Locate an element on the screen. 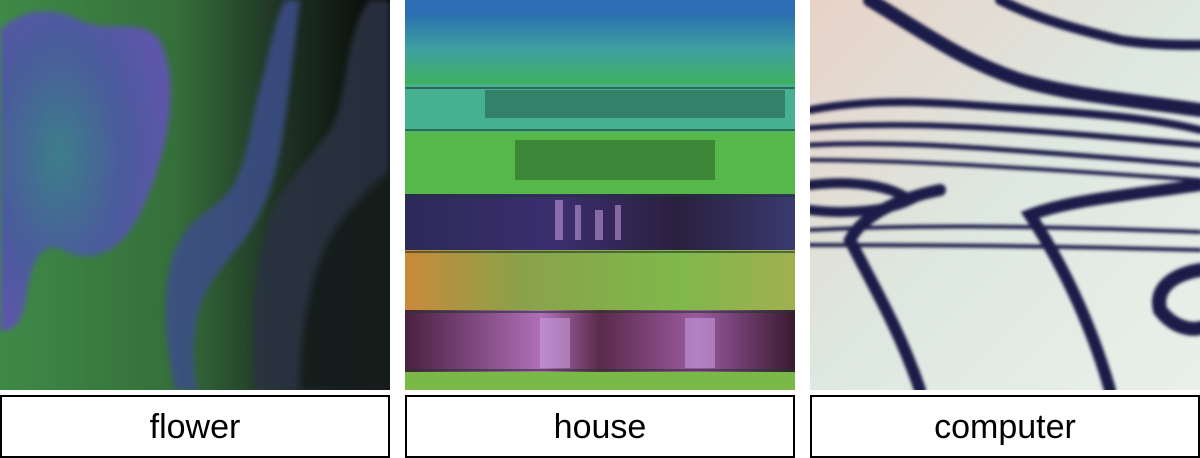 This screenshot has width=1200, height=458. caption-box: flower is located at coordinates (195, 426).